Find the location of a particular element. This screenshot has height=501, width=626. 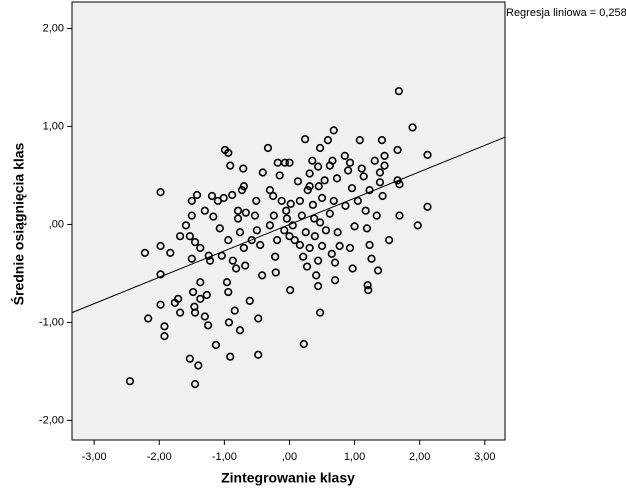

y-tick-label: 2,00 is located at coordinates (53, 28).